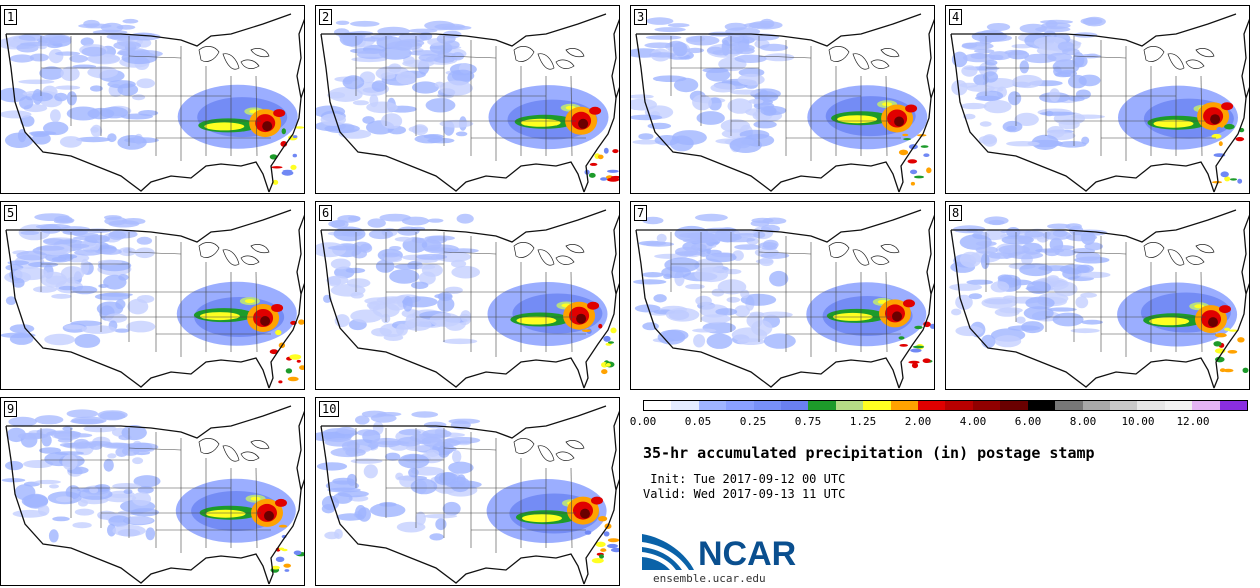 The height and width of the screenshot is (588, 1260). Describe the element at coordinates (747, 554) in the screenshot. I see `logo-wordmark: NCAR` at that location.